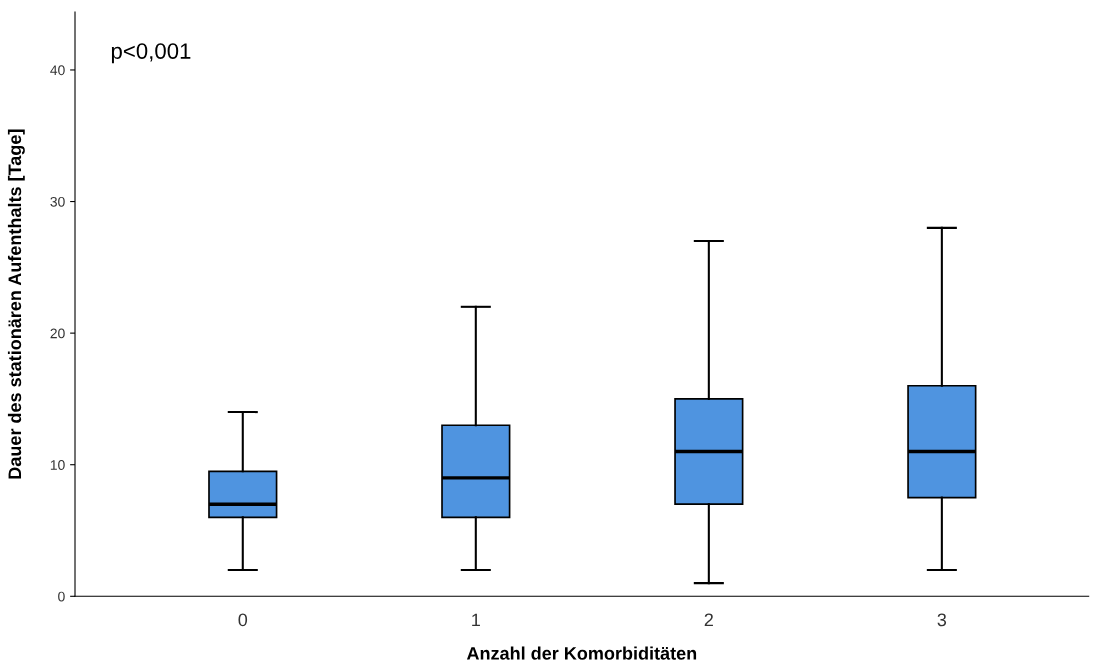  I want to click on y-tick-label: 10, so click(57, 465).